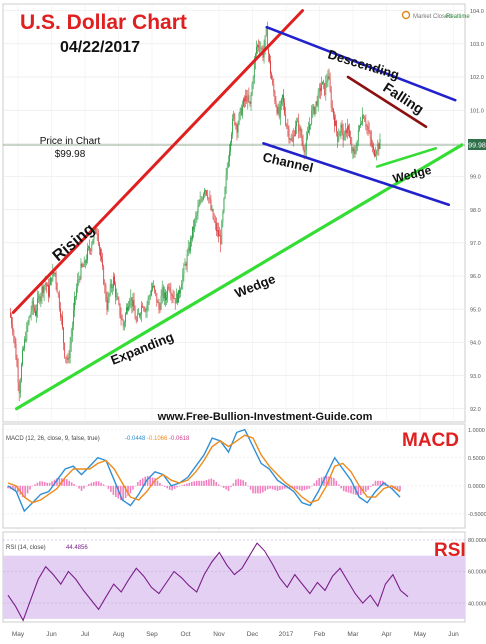 The image size is (486, 644). What do you see at coordinates (286, 634) in the screenshot?
I see `month-tick-label: 2017` at bounding box center [286, 634].